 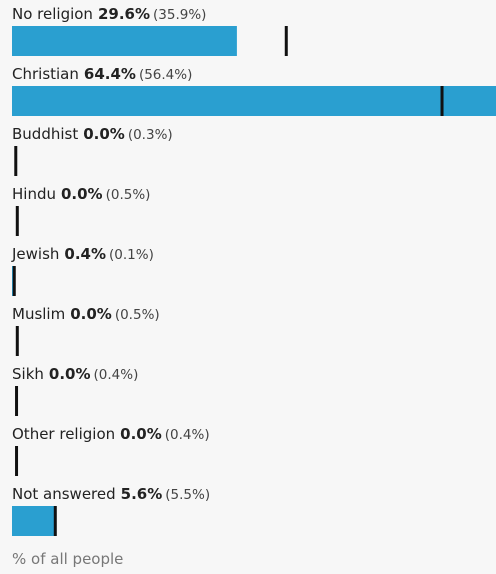 What do you see at coordinates (179, 15) in the screenshot?
I see `comparison-label: (35.9%)` at bounding box center [179, 15].